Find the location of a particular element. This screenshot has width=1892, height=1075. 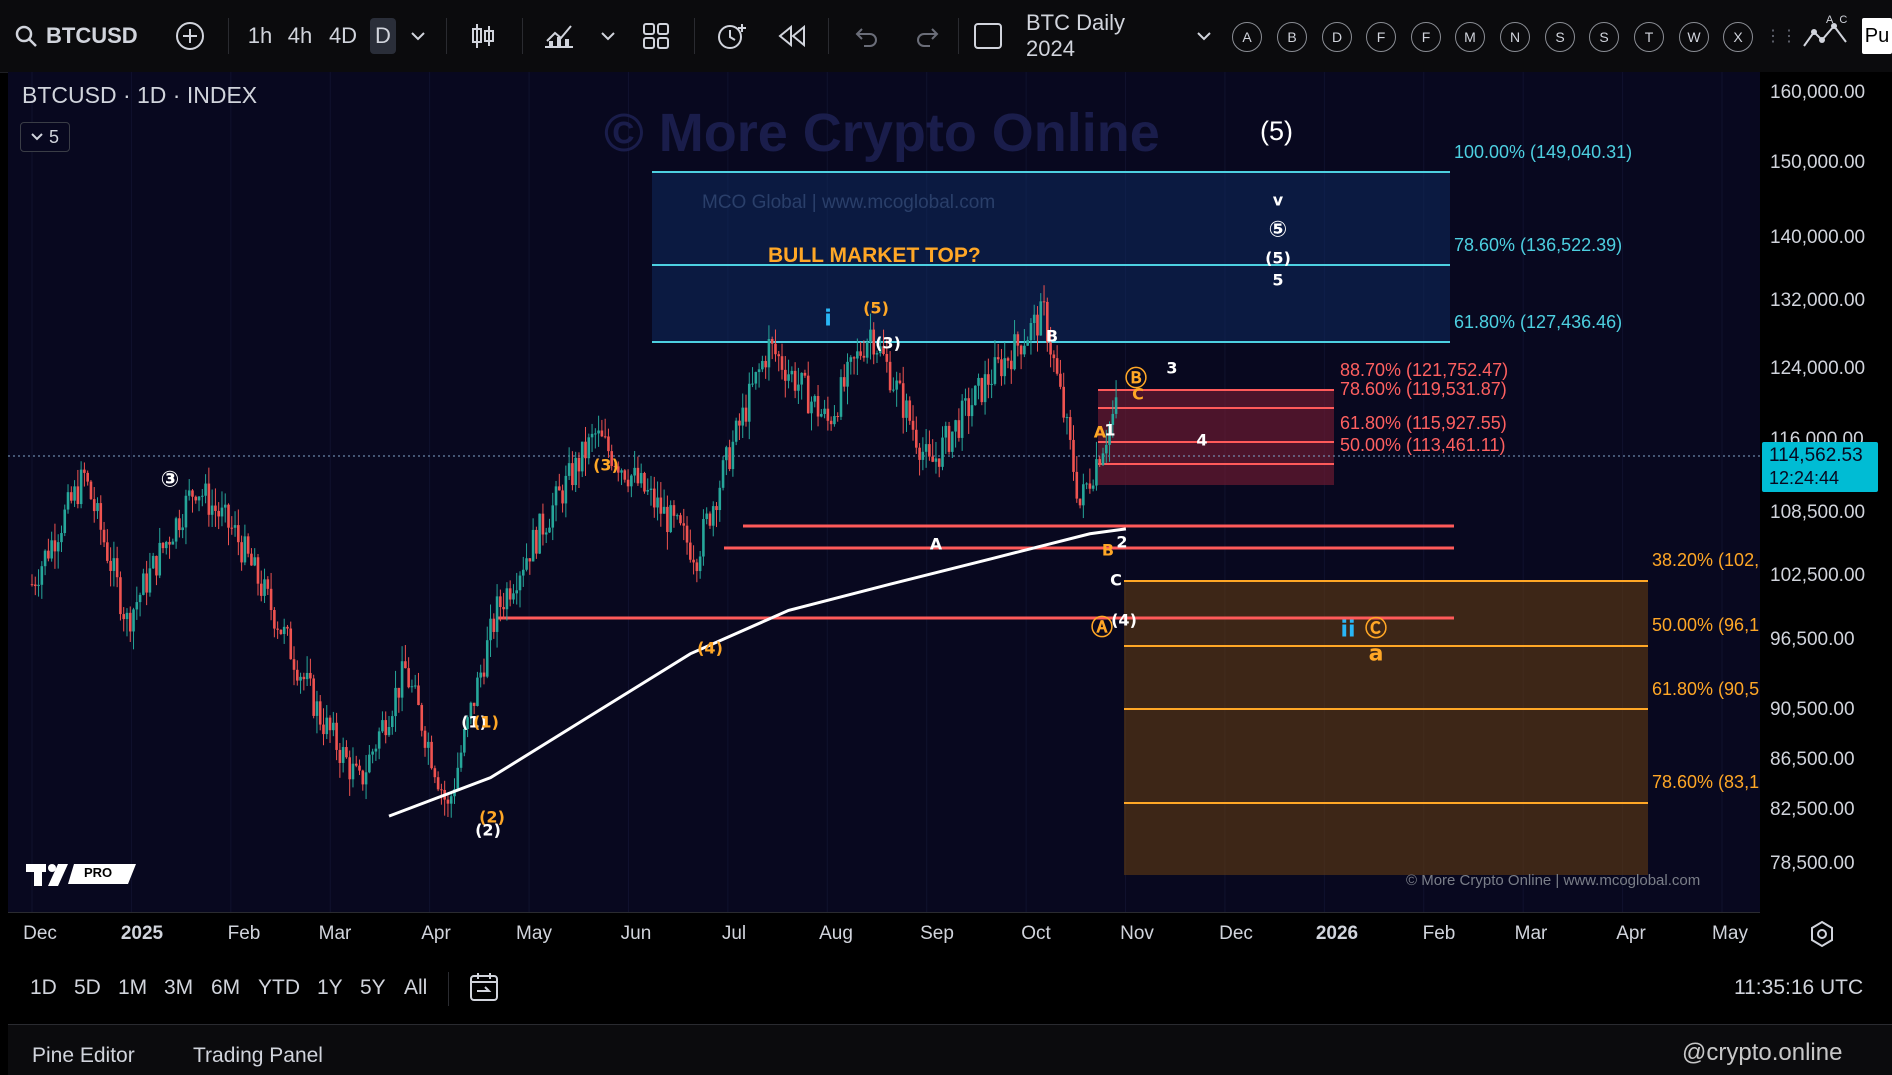

range-5d: 5D is located at coordinates (87, 987).